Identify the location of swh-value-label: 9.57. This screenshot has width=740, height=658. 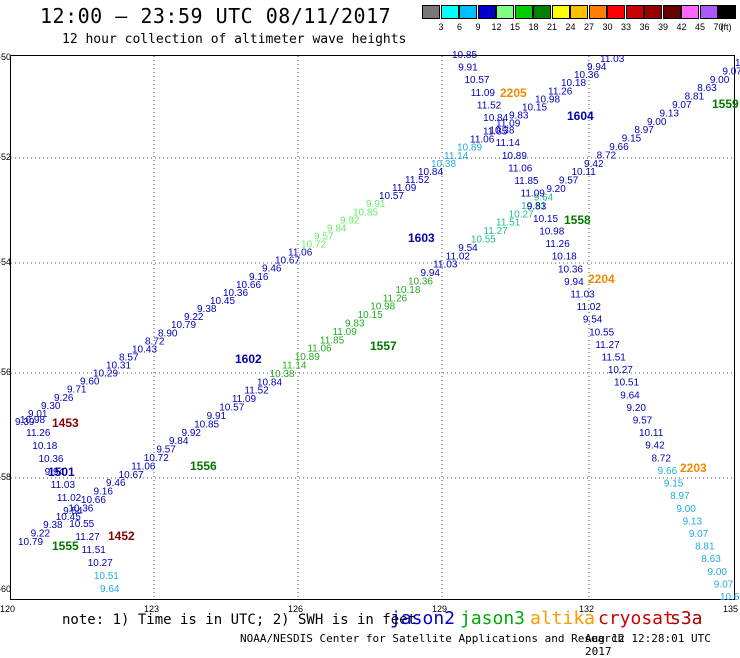
(569, 181).